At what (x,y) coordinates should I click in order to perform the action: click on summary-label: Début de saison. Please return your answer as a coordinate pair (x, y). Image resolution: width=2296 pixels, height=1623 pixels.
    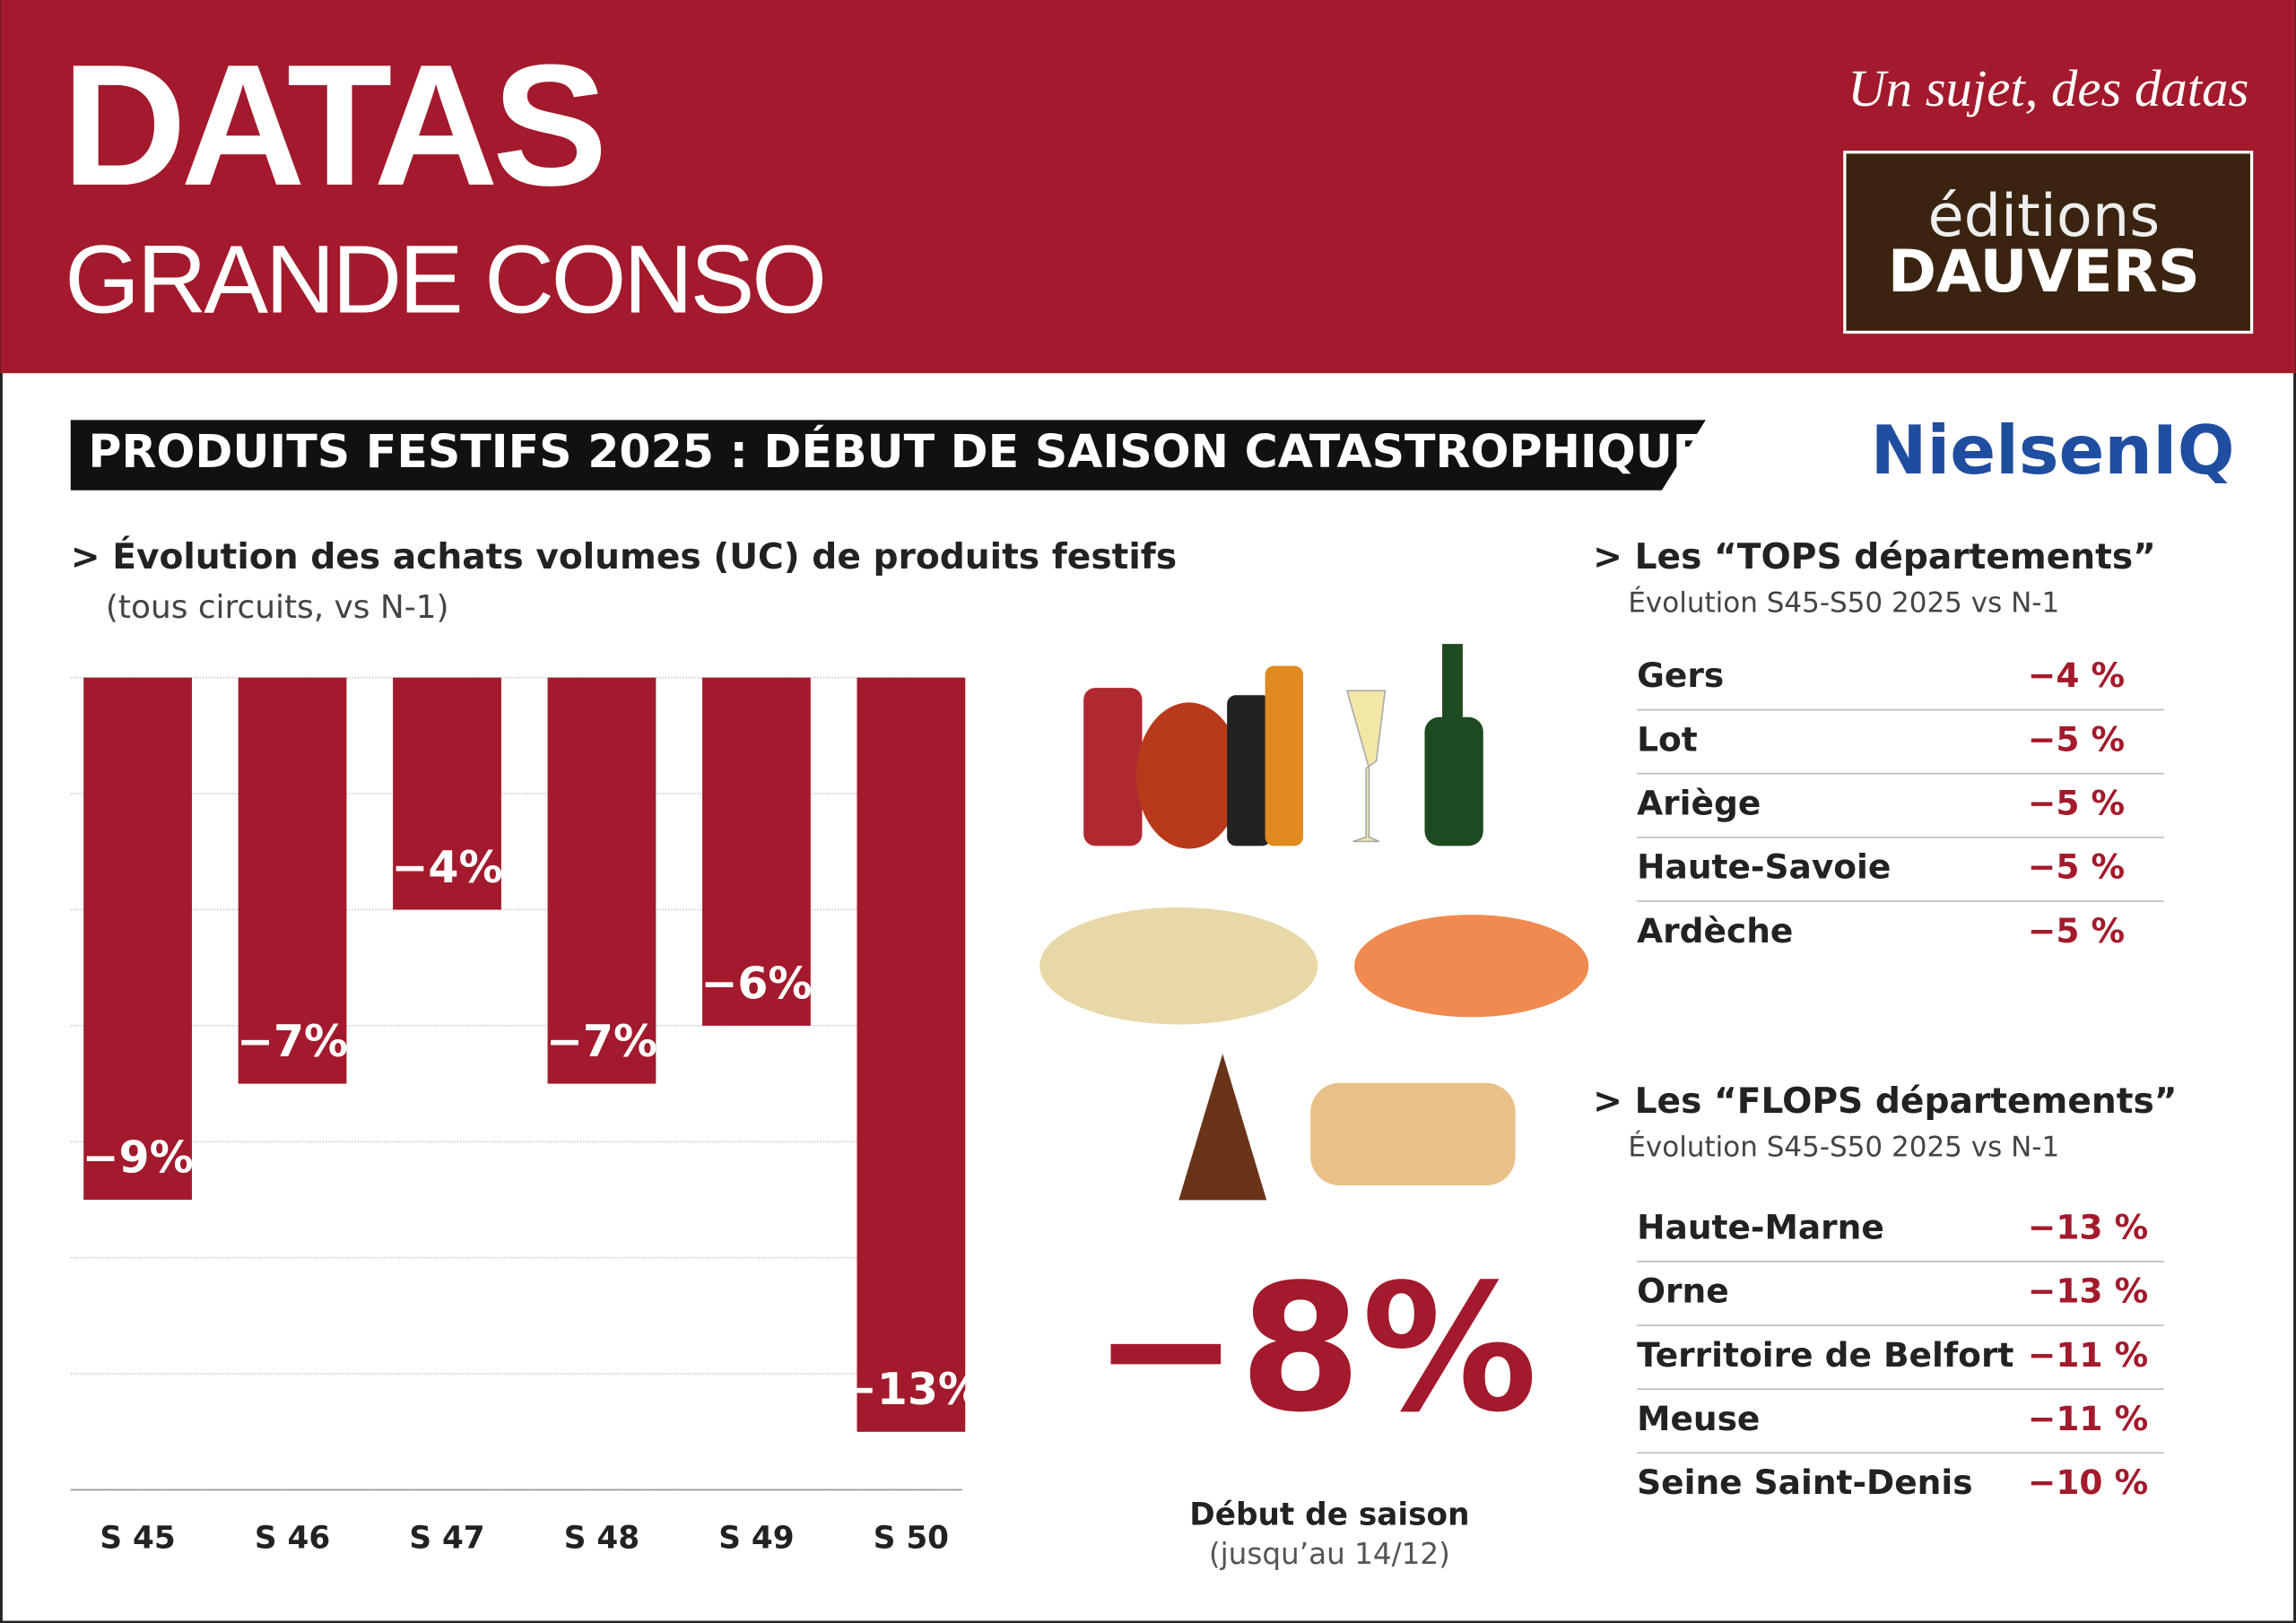
    Looking at the image, I should click on (1329, 1514).